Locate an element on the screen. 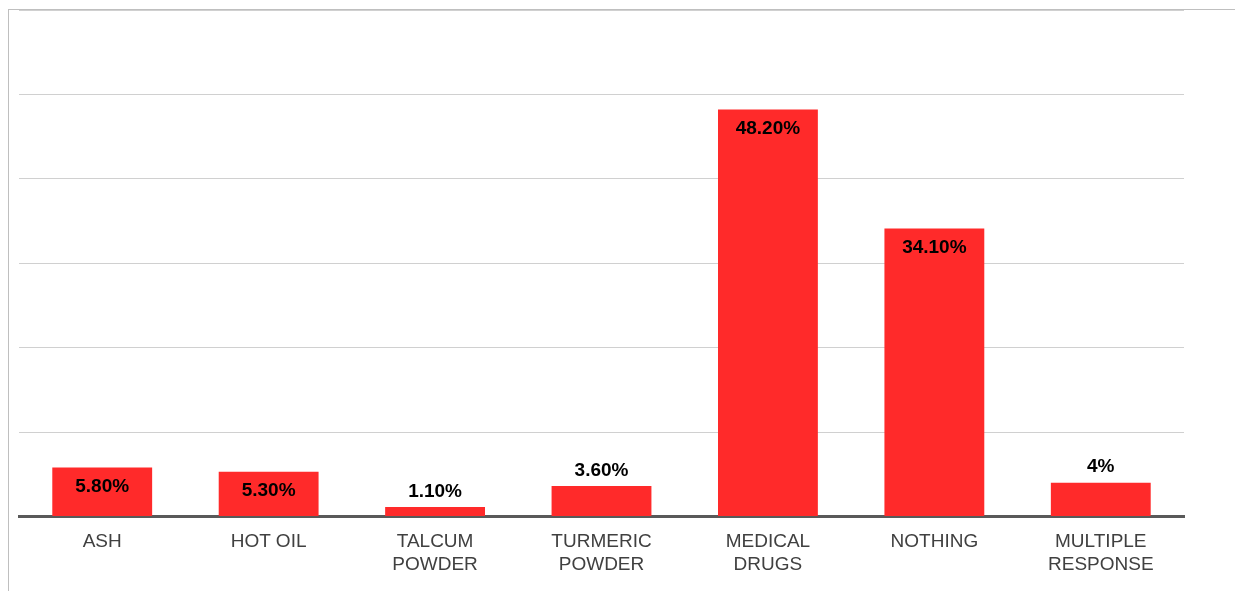  x-tick-label: NOTHING is located at coordinates (934, 541).